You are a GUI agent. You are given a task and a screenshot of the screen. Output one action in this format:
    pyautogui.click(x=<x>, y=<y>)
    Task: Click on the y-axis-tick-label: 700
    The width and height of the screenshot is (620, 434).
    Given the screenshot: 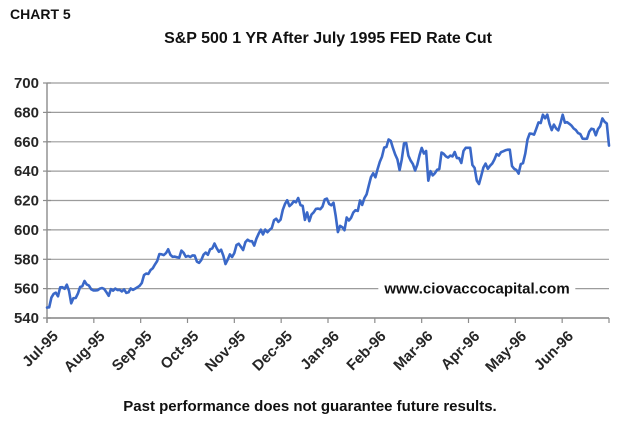 What is the action you would take?
    pyautogui.click(x=26, y=83)
    